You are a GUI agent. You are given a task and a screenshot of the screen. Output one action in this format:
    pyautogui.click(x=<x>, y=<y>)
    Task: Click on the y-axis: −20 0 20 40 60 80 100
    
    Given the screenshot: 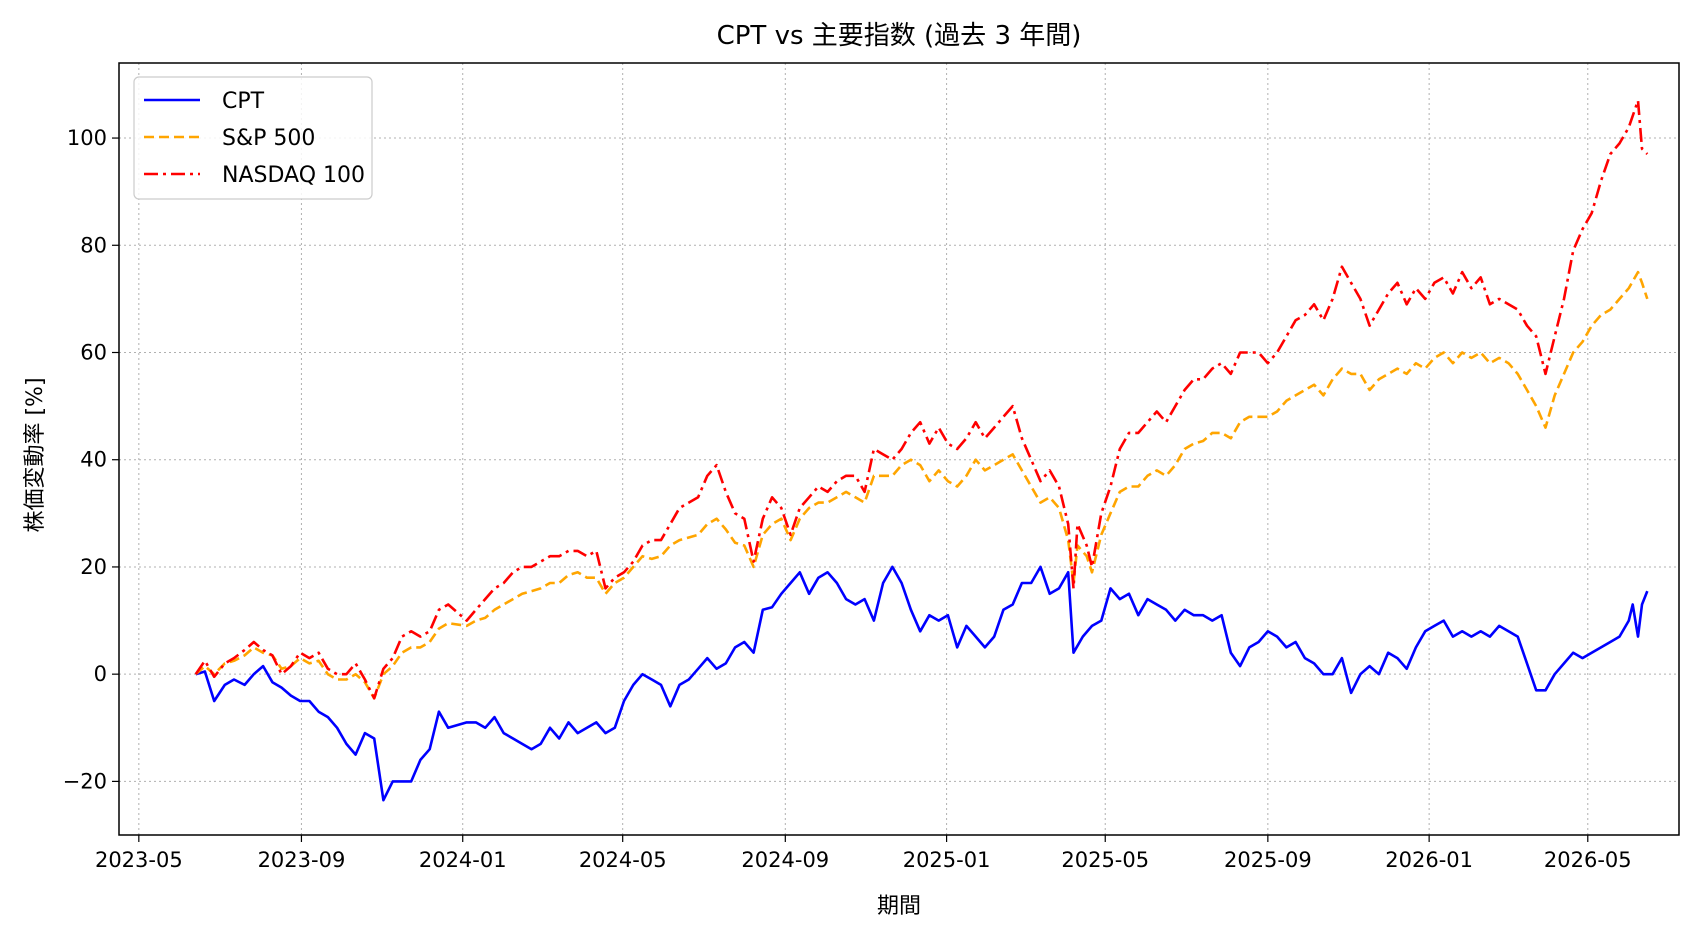 What is the action you would take?
    pyautogui.click(x=91, y=459)
    